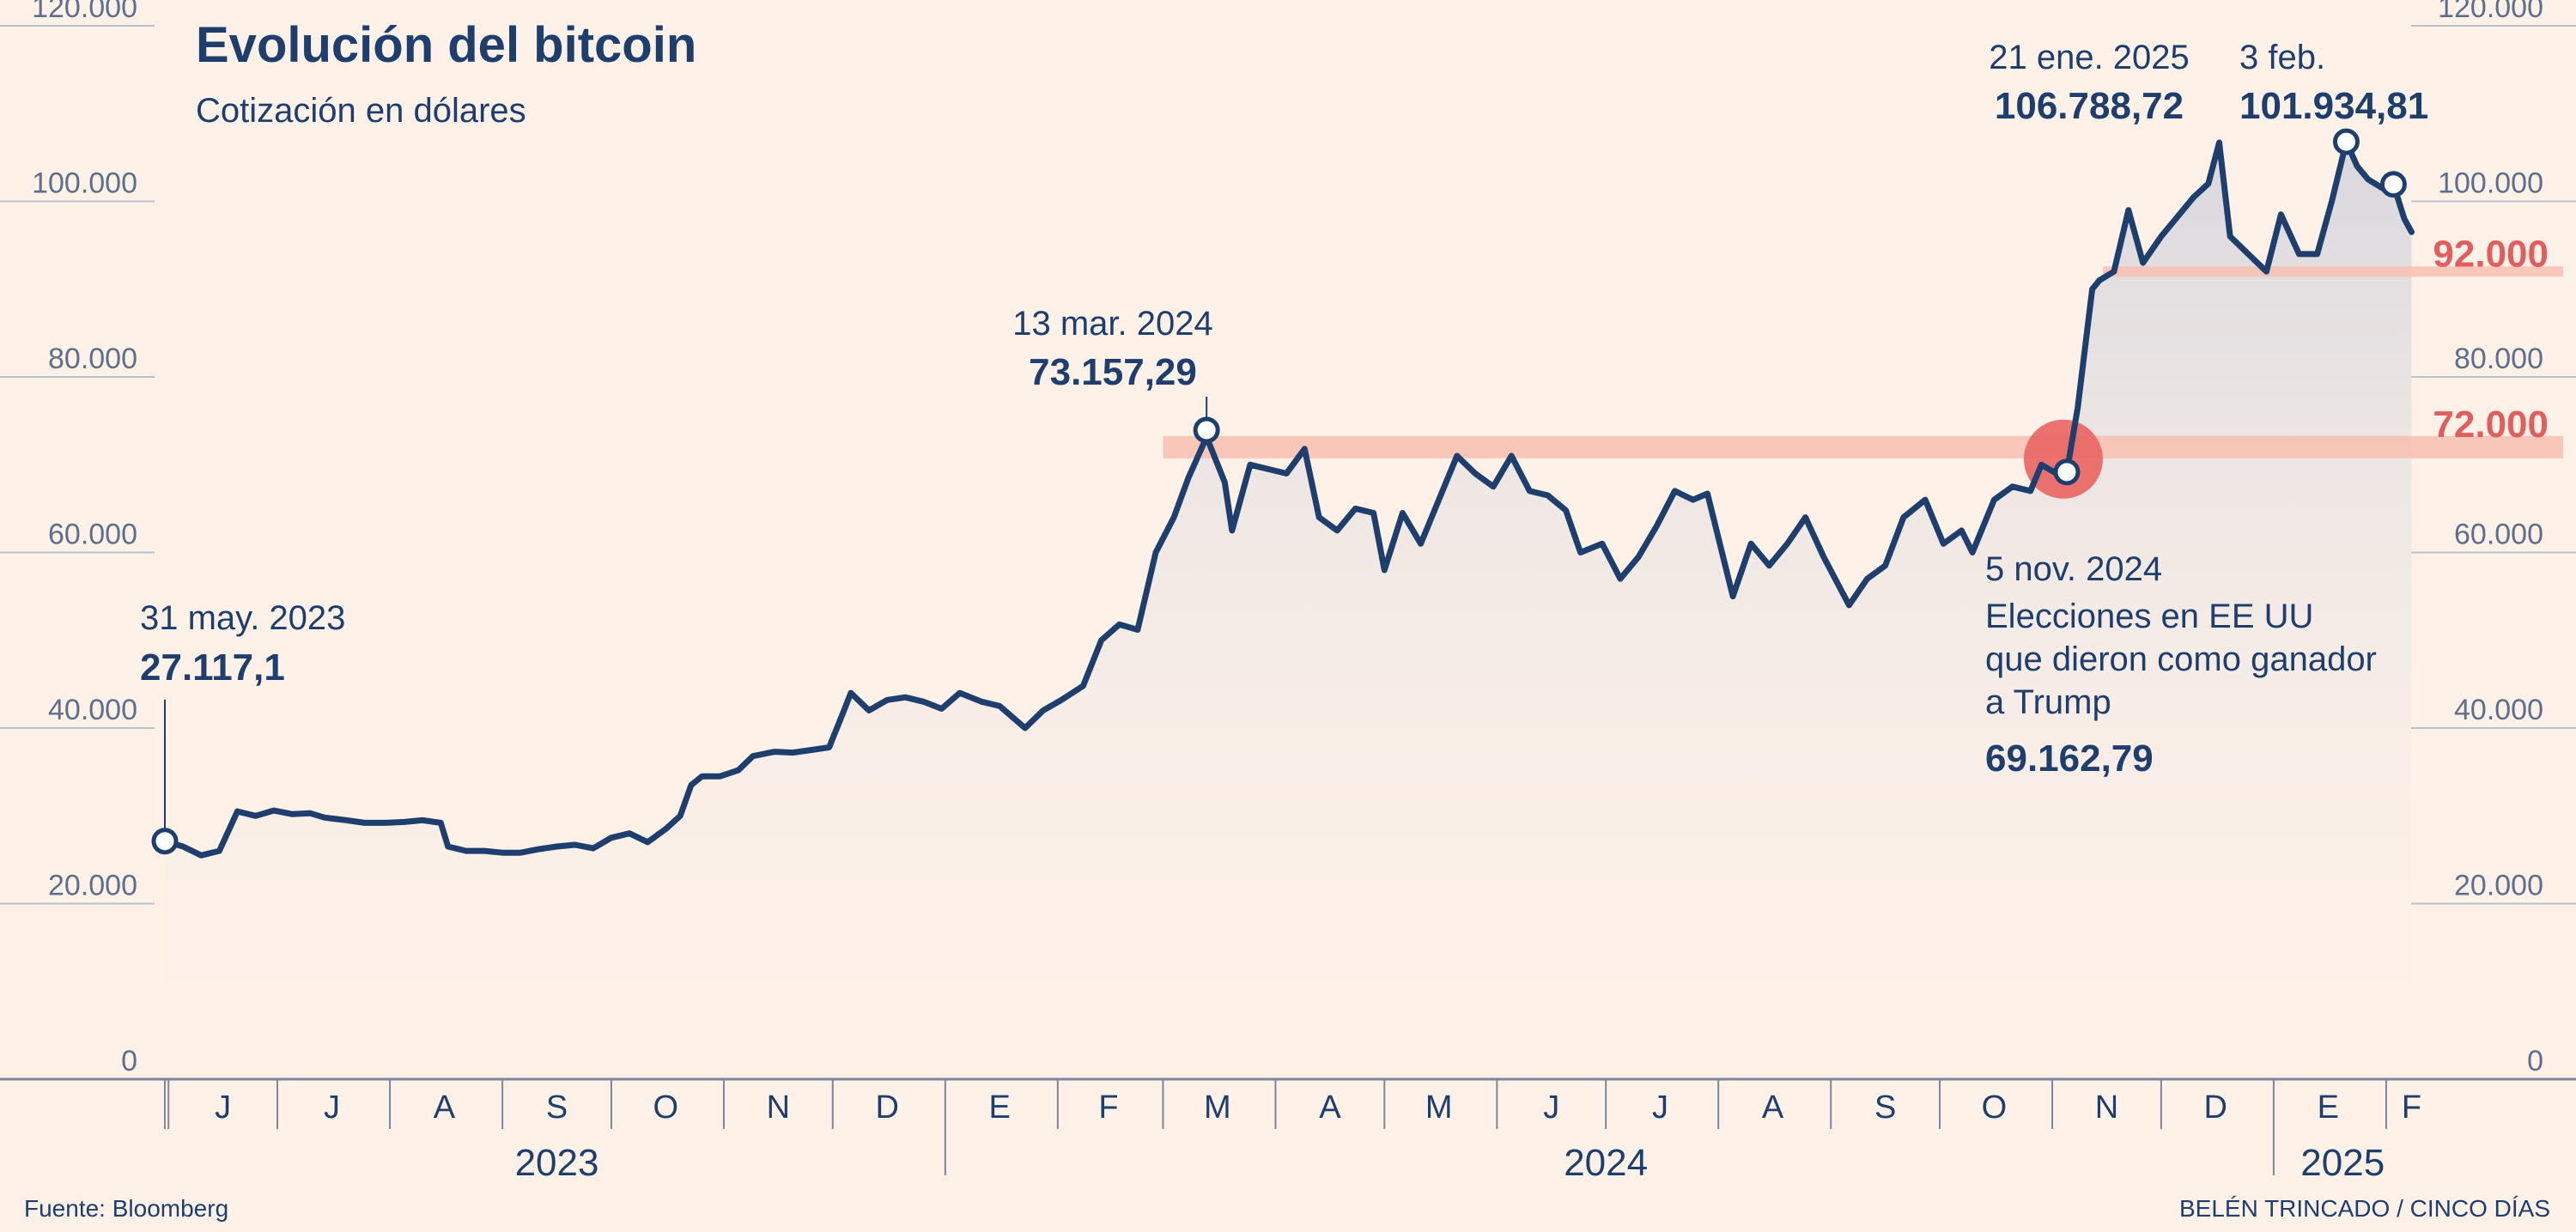 The width and height of the screenshot is (2576, 1232). Describe the element at coordinates (2490, 12) in the screenshot. I see `y-tick-label-right: 120.000` at that location.